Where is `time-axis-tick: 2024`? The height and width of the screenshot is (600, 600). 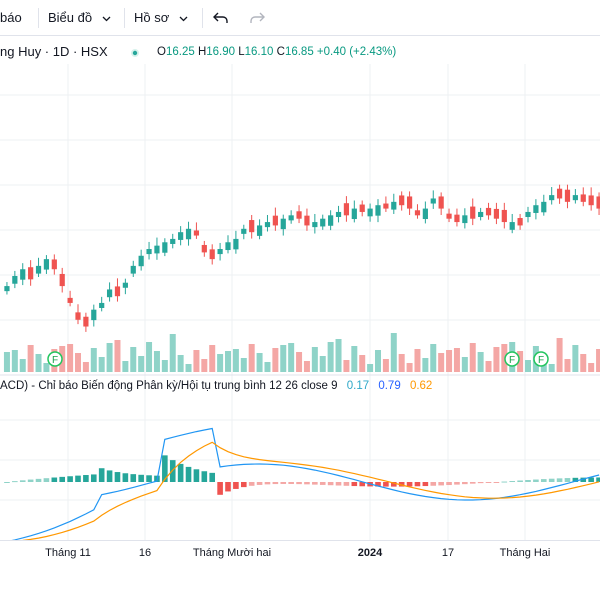 time-axis-tick: 2024 is located at coordinates (370, 553).